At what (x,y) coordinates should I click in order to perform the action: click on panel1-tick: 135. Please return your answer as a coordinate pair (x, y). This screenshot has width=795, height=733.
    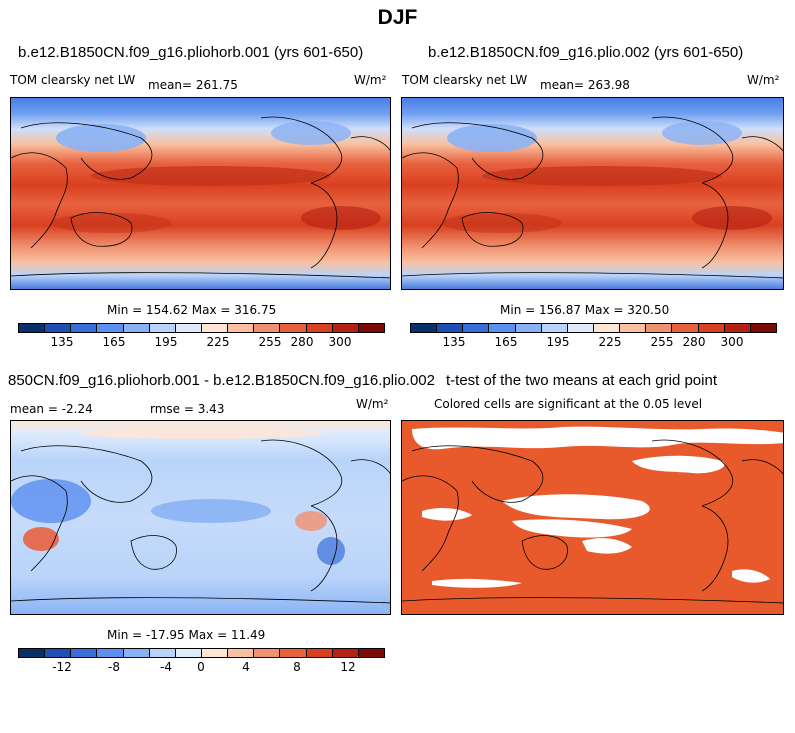
    Looking at the image, I should click on (62, 342).